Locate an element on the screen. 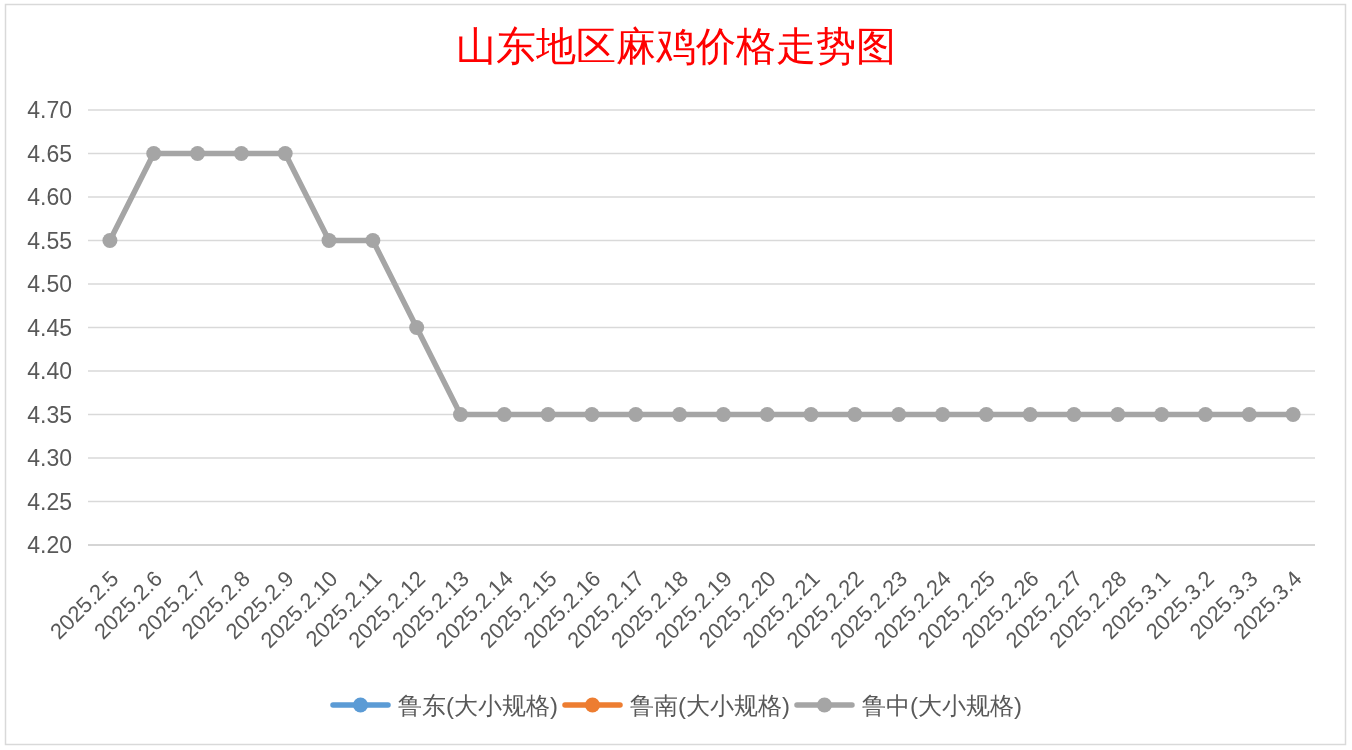 This screenshot has width=1352, height=750. legend-label: 鲁南(大小规格) is located at coordinates (709, 705).